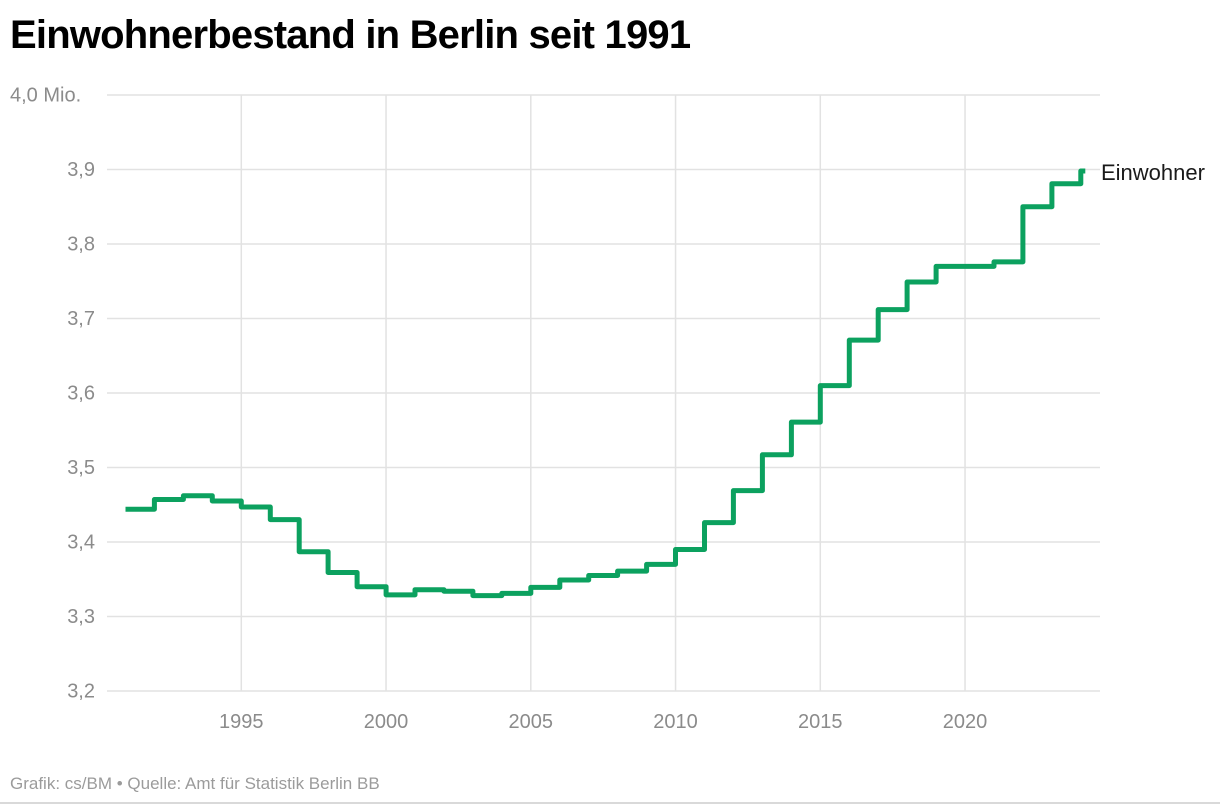  What do you see at coordinates (350, 35) in the screenshot?
I see `chart-title: Einwohnerbestand in Berlin seit 1991` at bounding box center [350, 35].